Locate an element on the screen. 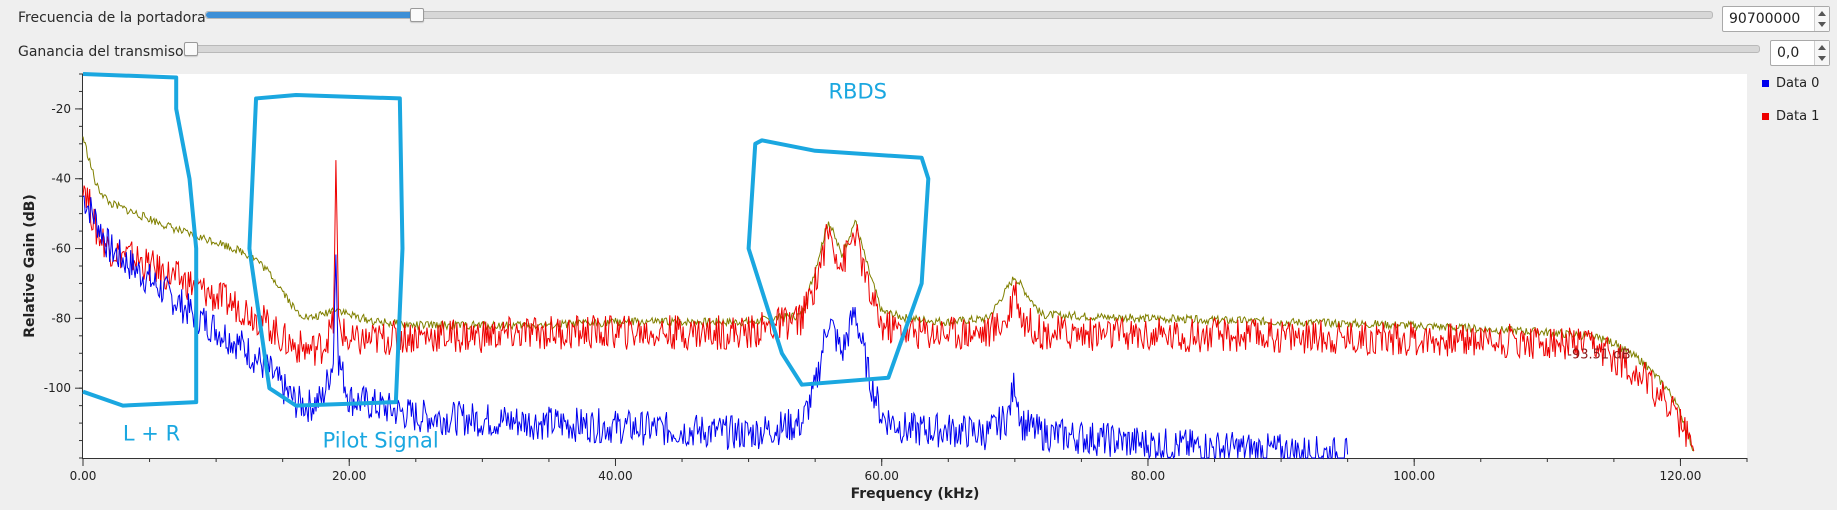  annotation-label-pilot: Pilot Signal is located at coordinates (381, 441).